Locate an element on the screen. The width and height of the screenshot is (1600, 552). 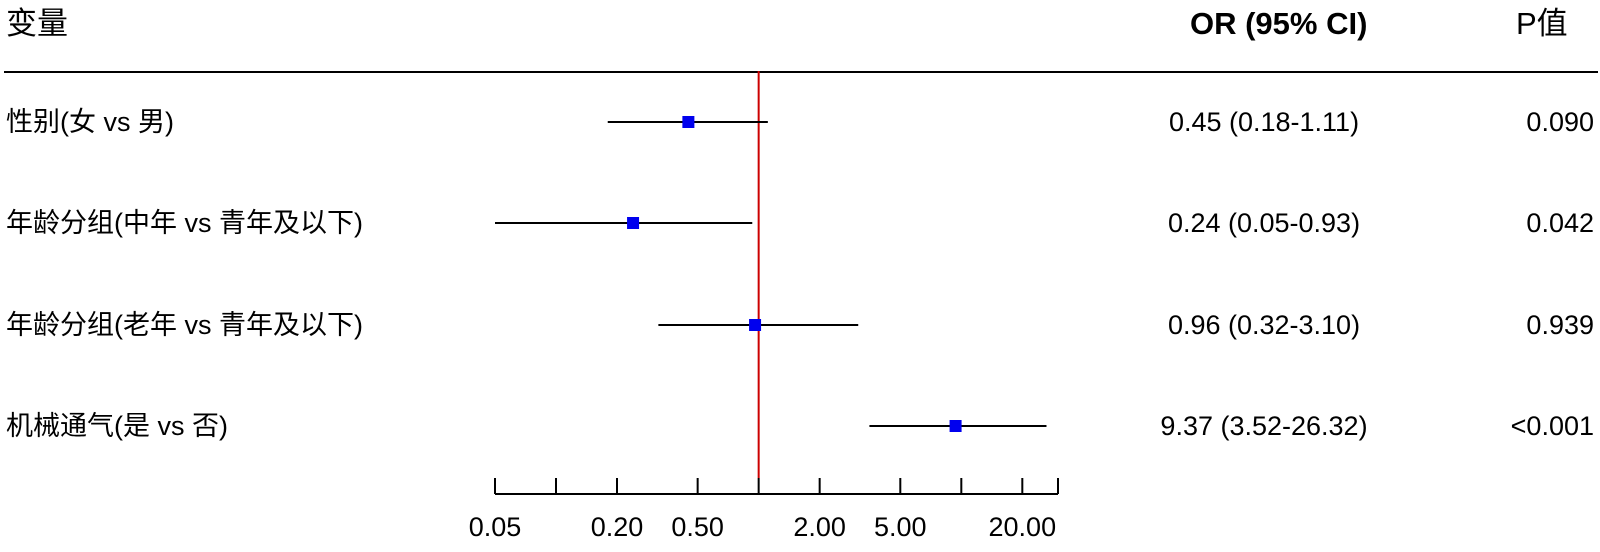
header-rule is located at coordinates (801, 72).